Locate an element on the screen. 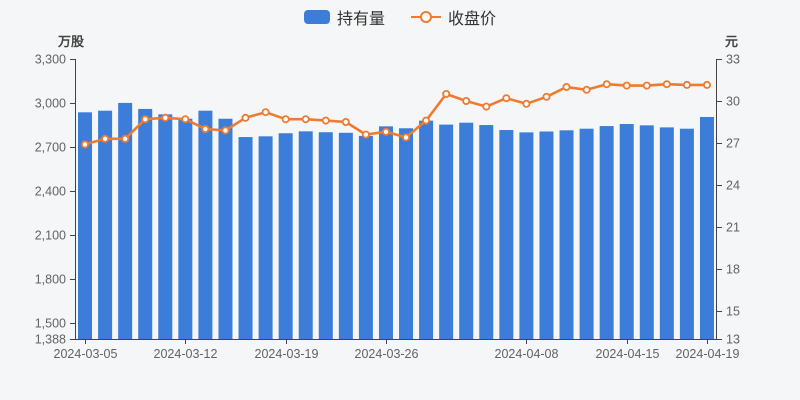 The height and width of the screenshot is (400, 800). right-axis-unit-label: 元 is located at coordinates (731, 41).